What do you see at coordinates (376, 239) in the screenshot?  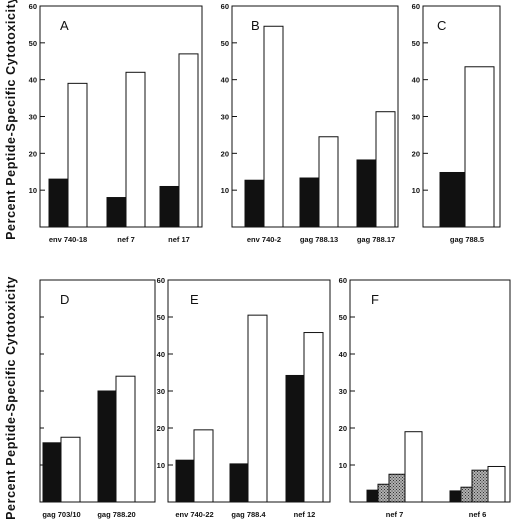 I see `category-label: gag 788.17` at bounding box center [376, 239].